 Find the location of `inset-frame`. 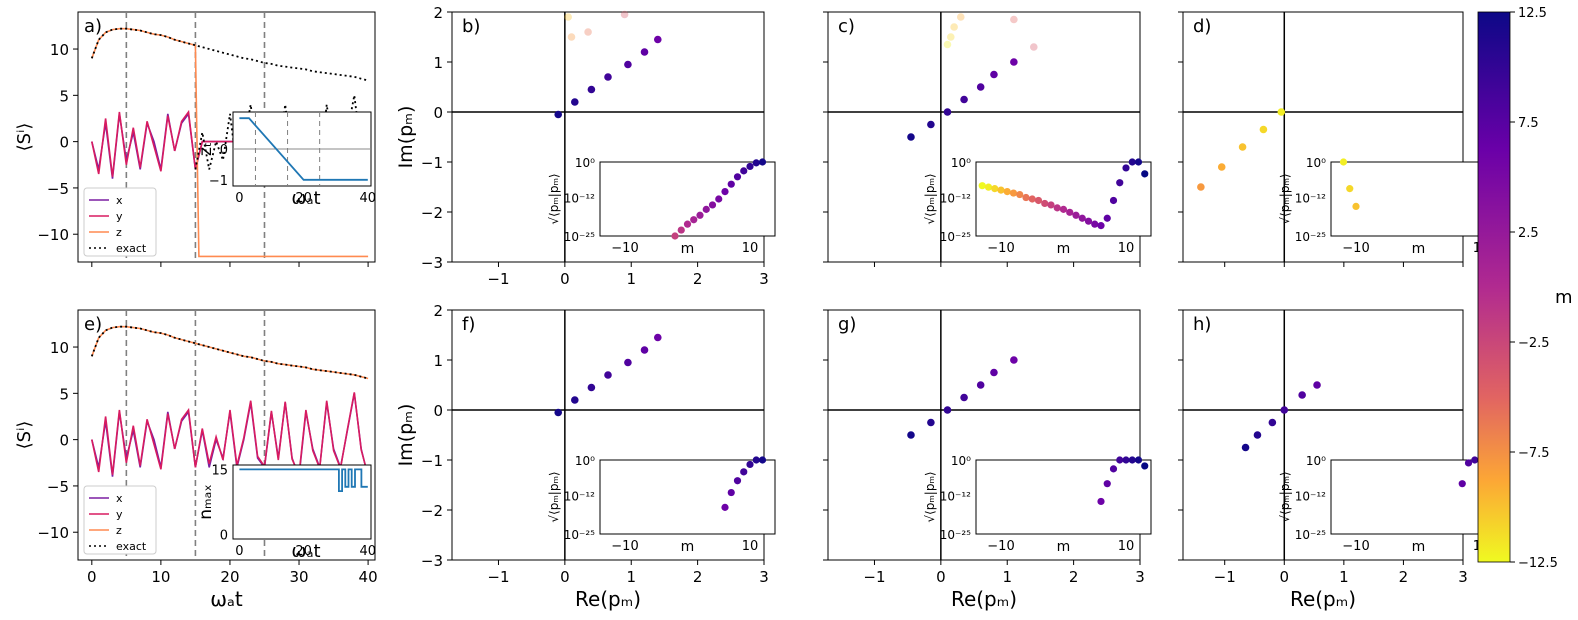

inset-frame is located at coordinates (1063, 199).